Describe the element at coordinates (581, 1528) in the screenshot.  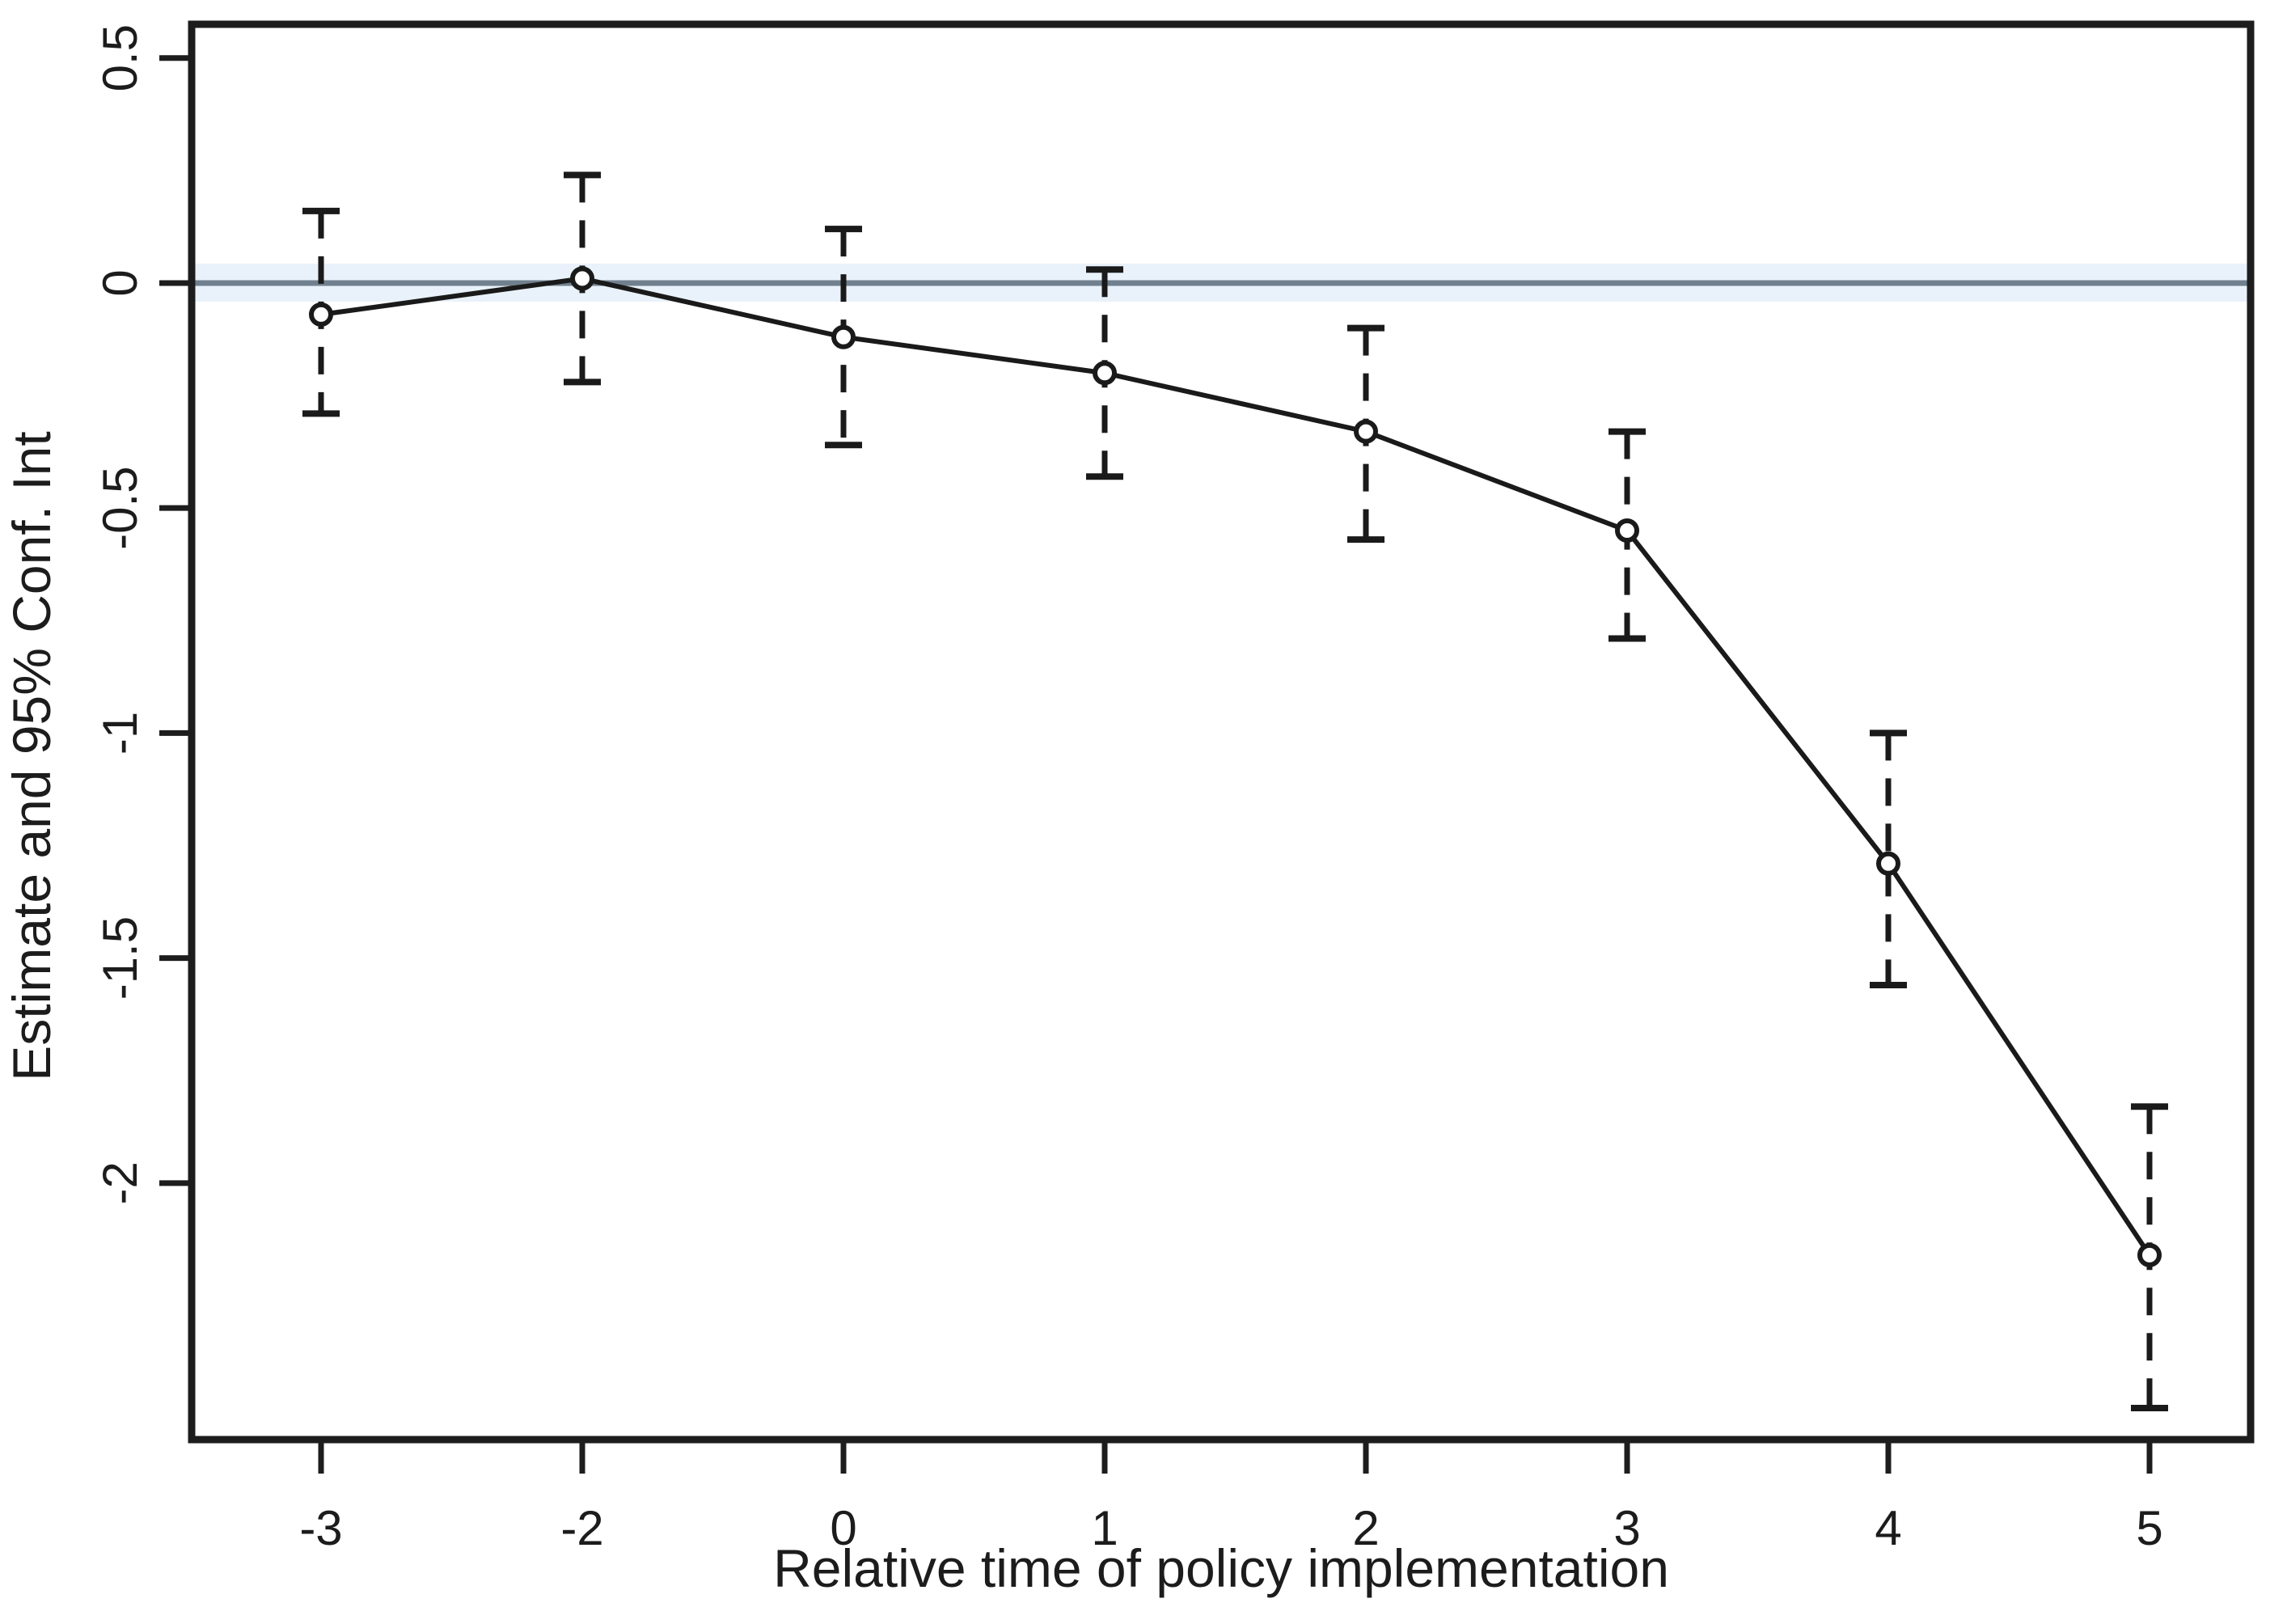
I see `x-tick-label: -2` at that location.